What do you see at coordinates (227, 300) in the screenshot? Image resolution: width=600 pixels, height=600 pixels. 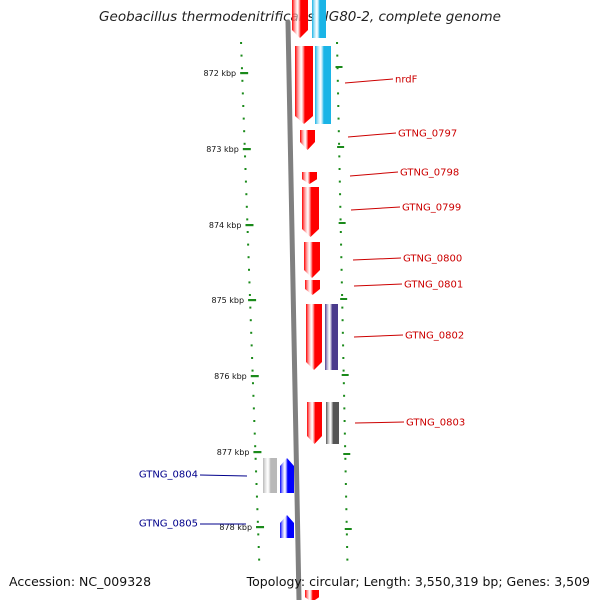 I see `tick-label: 875 kbp` at bounding box center [227, 300].